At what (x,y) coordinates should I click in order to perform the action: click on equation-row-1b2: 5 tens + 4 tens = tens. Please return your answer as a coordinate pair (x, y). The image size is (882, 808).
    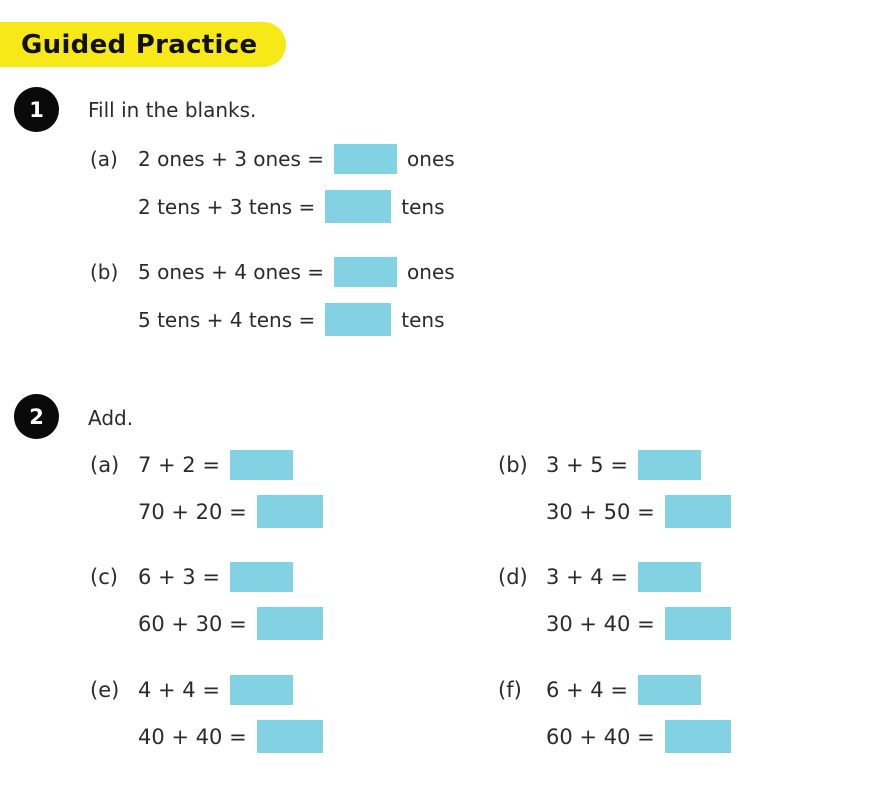
    Looking at the image, I should click on (267, 319).